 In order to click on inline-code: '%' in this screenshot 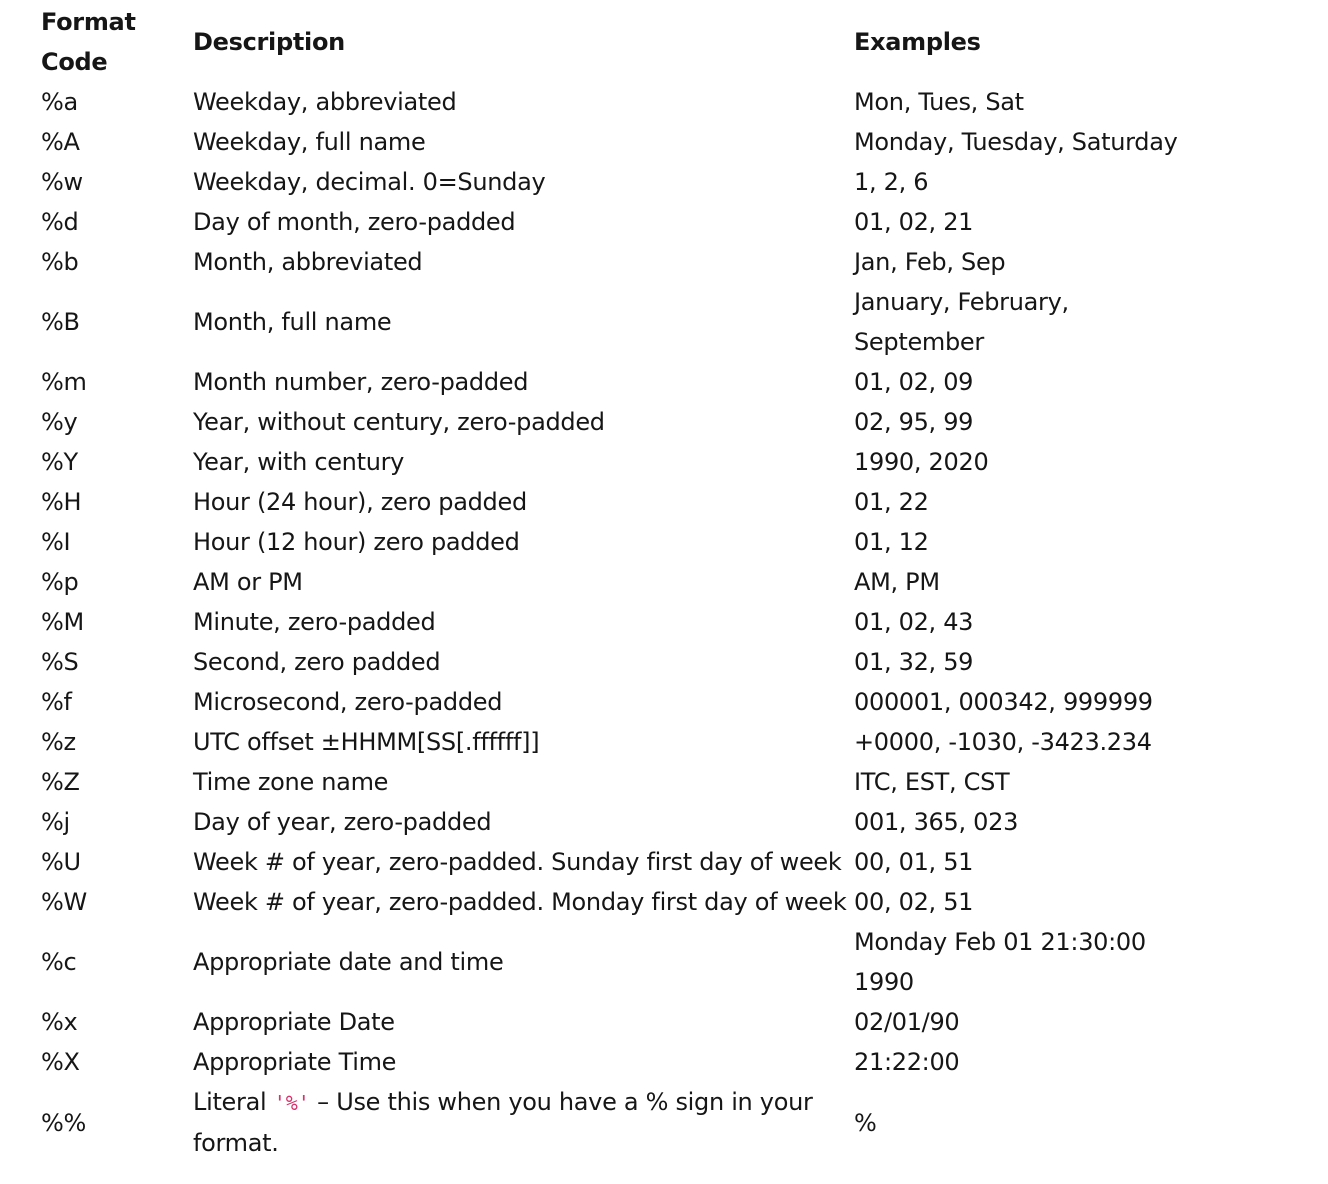, I will do `click(291, 1103)`.